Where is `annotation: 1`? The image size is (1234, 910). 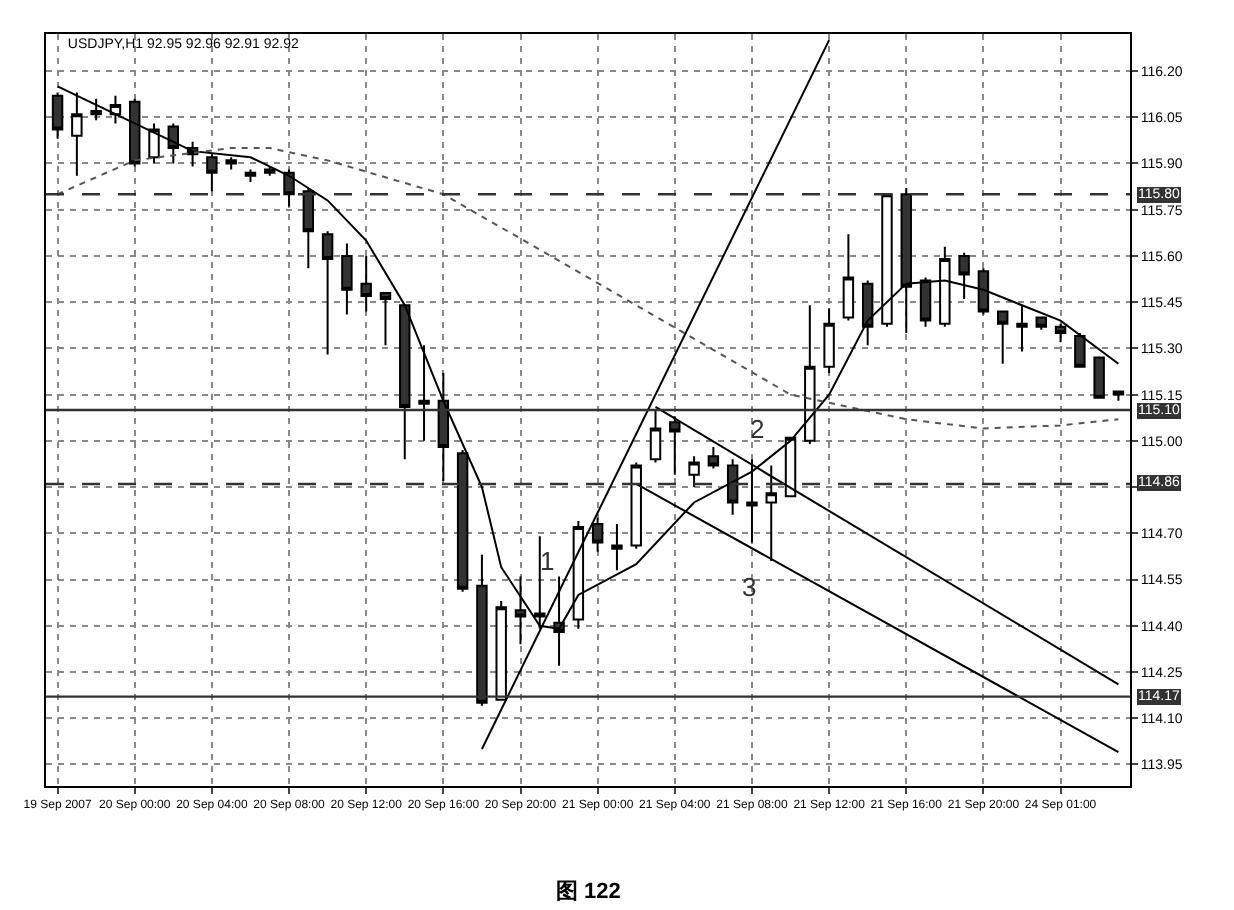 annotation: 1 is located at coordinates (547, 561).